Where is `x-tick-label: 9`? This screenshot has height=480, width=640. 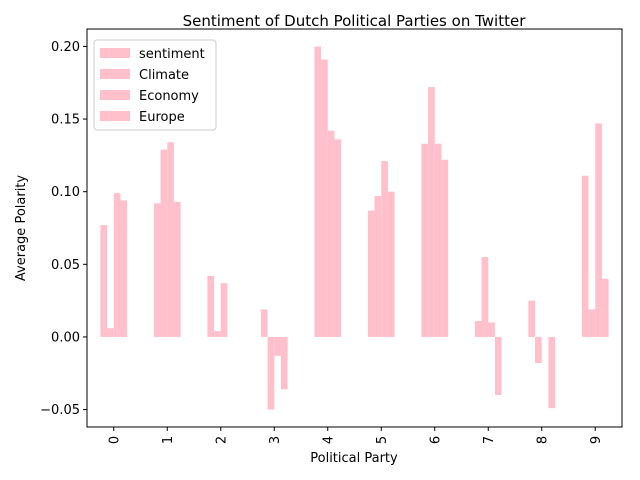 x-tick-label: 9 is located at coordinates (596, 440).